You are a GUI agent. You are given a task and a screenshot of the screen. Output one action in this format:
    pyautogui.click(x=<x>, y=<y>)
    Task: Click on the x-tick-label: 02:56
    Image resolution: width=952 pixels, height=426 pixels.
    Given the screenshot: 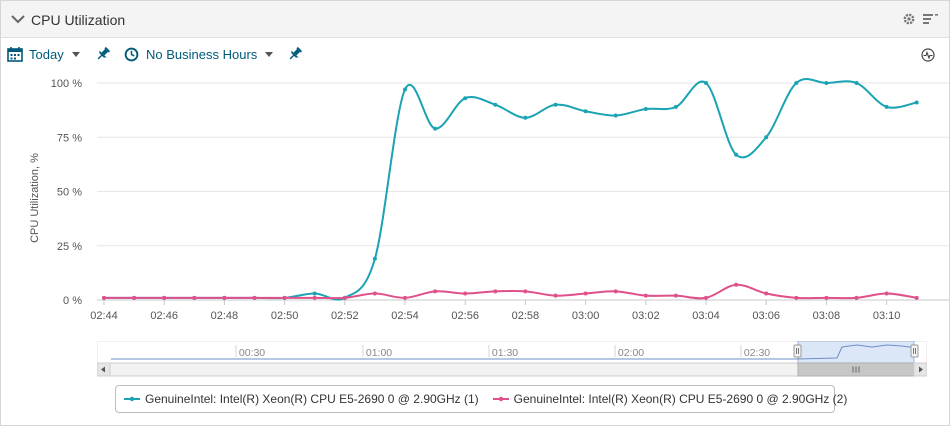 What is the action you would take?
    pyautogui.click(x=465, y=316)
    